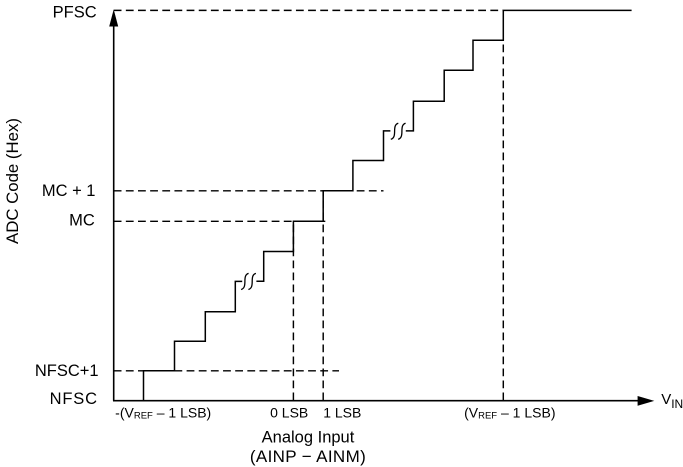  What do you see at coordinates (342, 413) in the screenshot?
I see `svg-text: 1 LSB` at bounding box center [342, 413].